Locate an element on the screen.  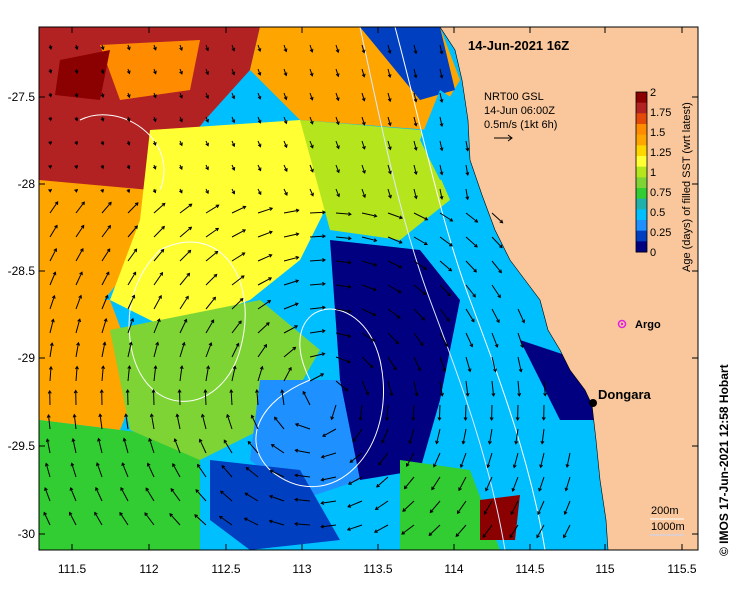
map-title: 14-Jun-2021 16Z is located at coordinates (518, 45).